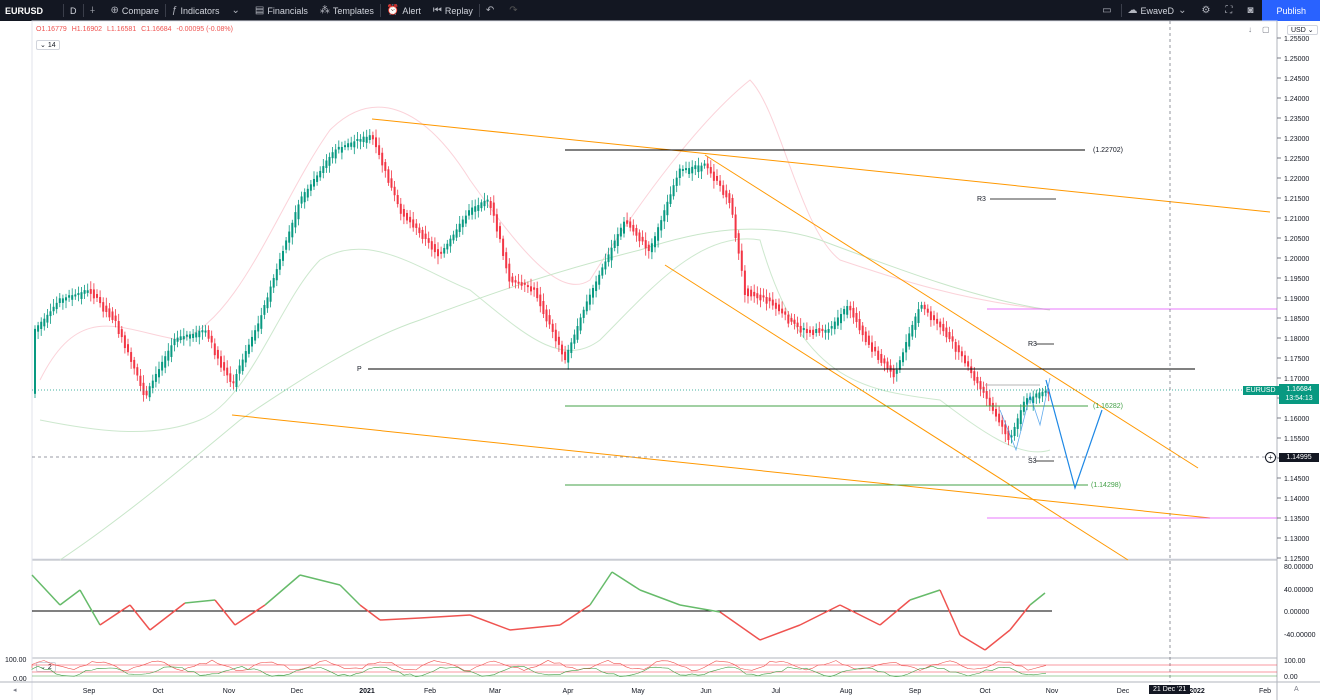  What do you see at coordinates (1250, 29) in the screenshot?
I see `download-icon: ↓` at bounding box center [1250, 29].